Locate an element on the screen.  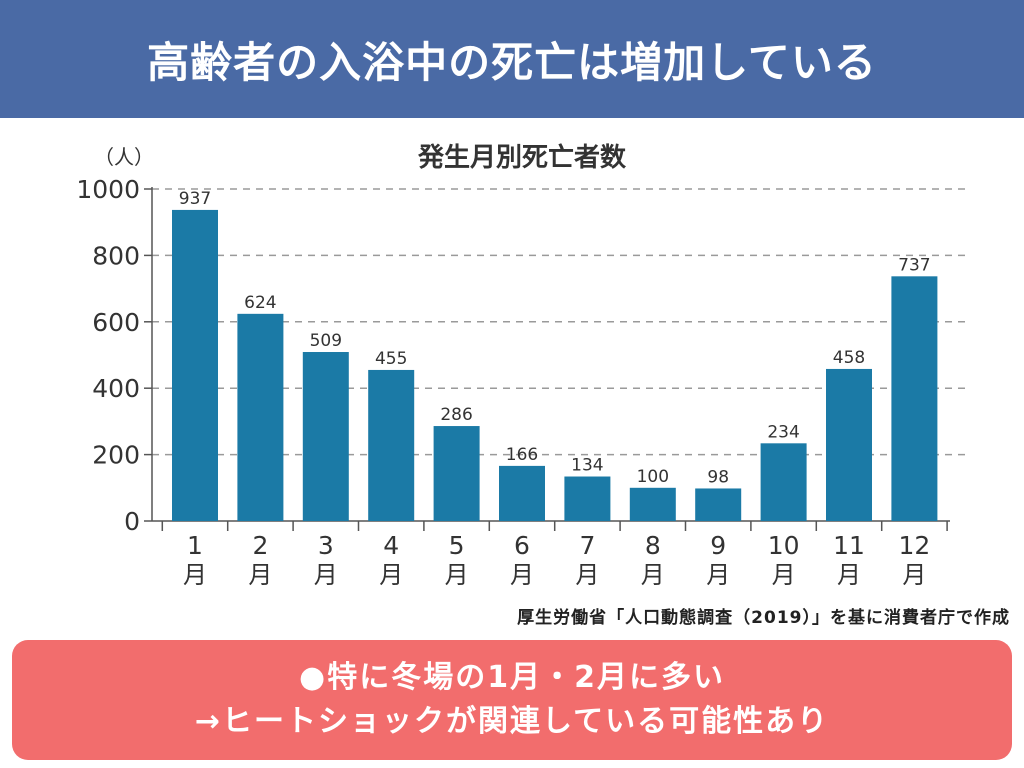
y-axis-label: （人） is located at coordinates (124, 157).